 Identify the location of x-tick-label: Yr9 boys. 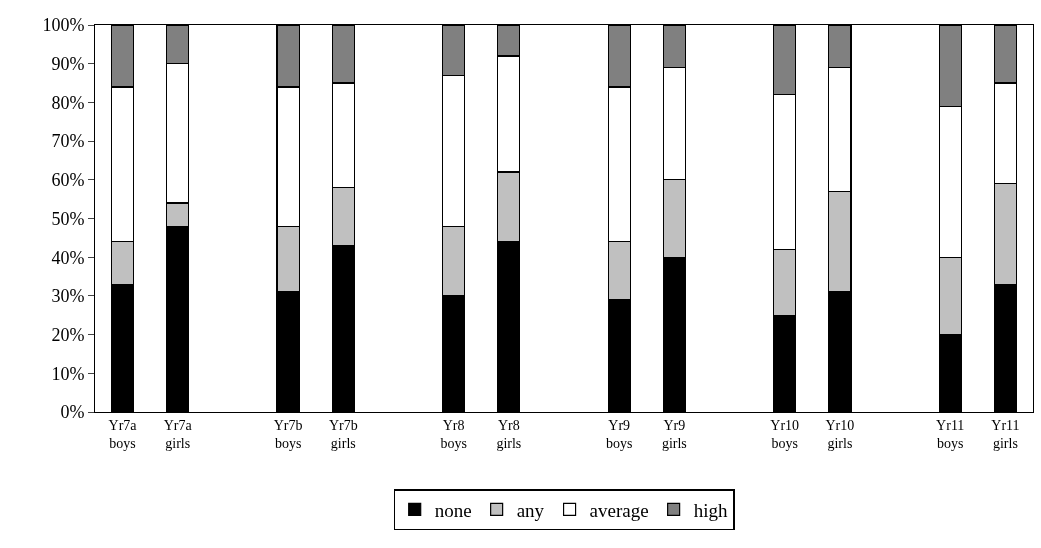
(619, 434).